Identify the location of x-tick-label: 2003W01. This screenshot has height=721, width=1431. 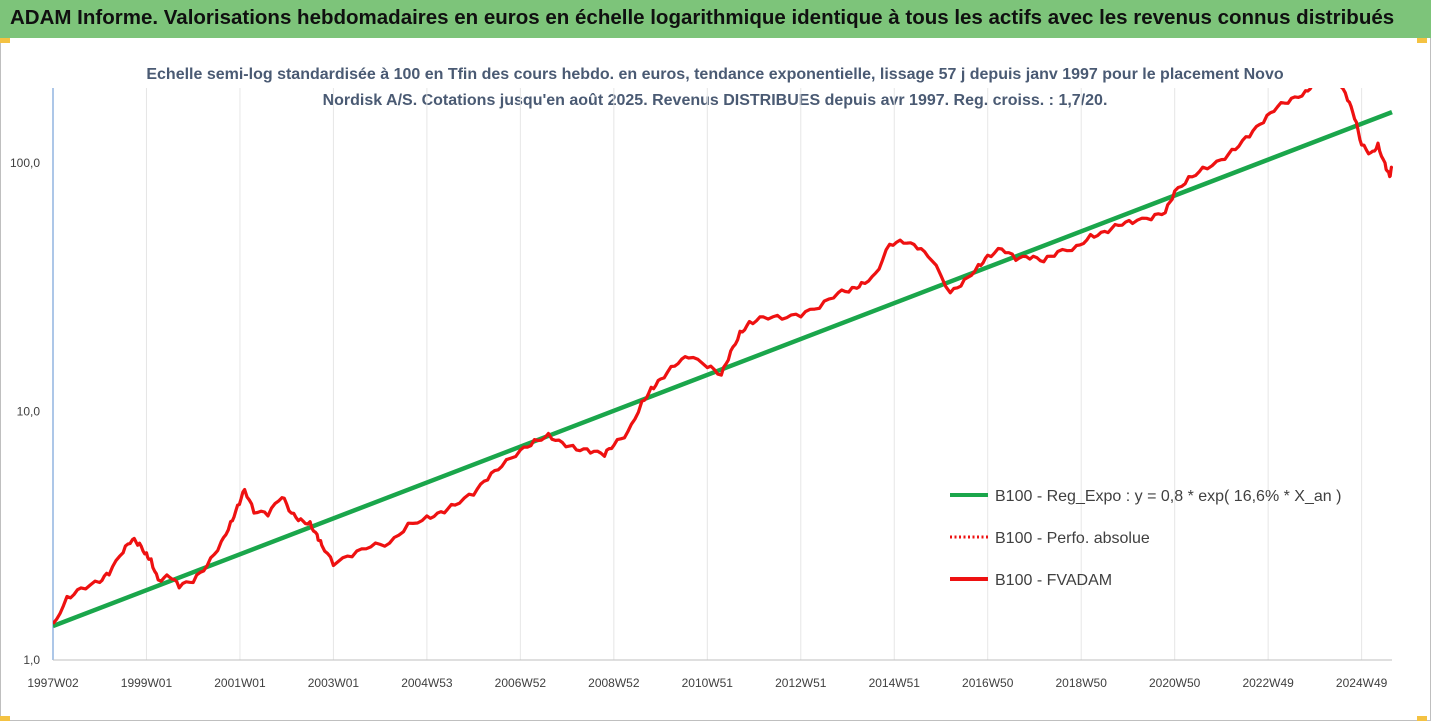
(334, 683).